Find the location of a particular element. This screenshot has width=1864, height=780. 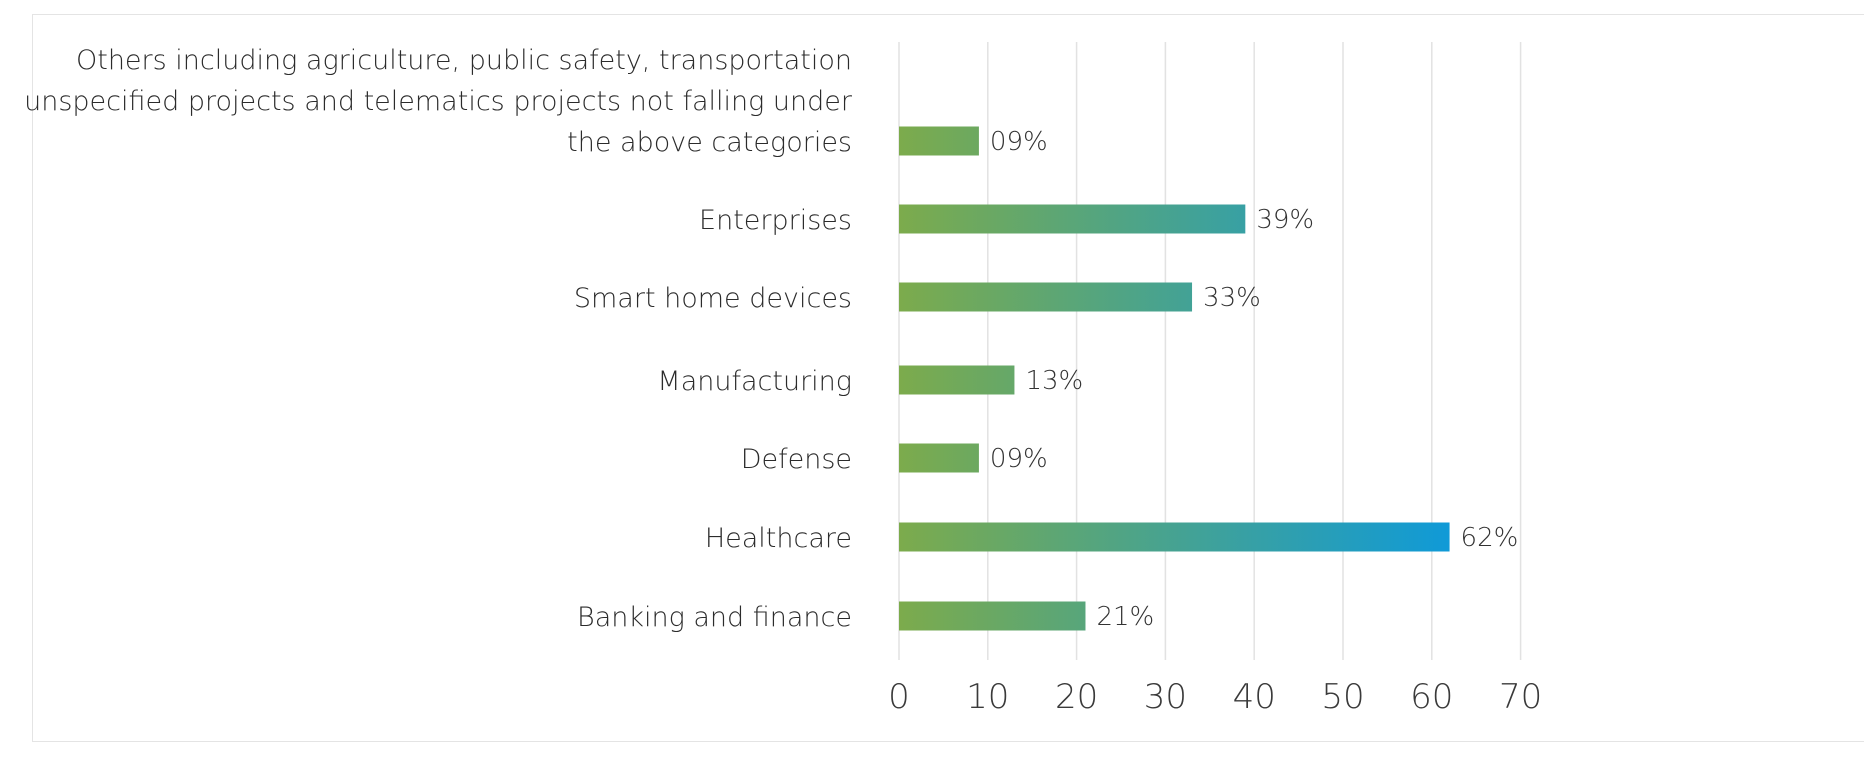

category-label-line: Healthcare is located at coordinates (778, 538).